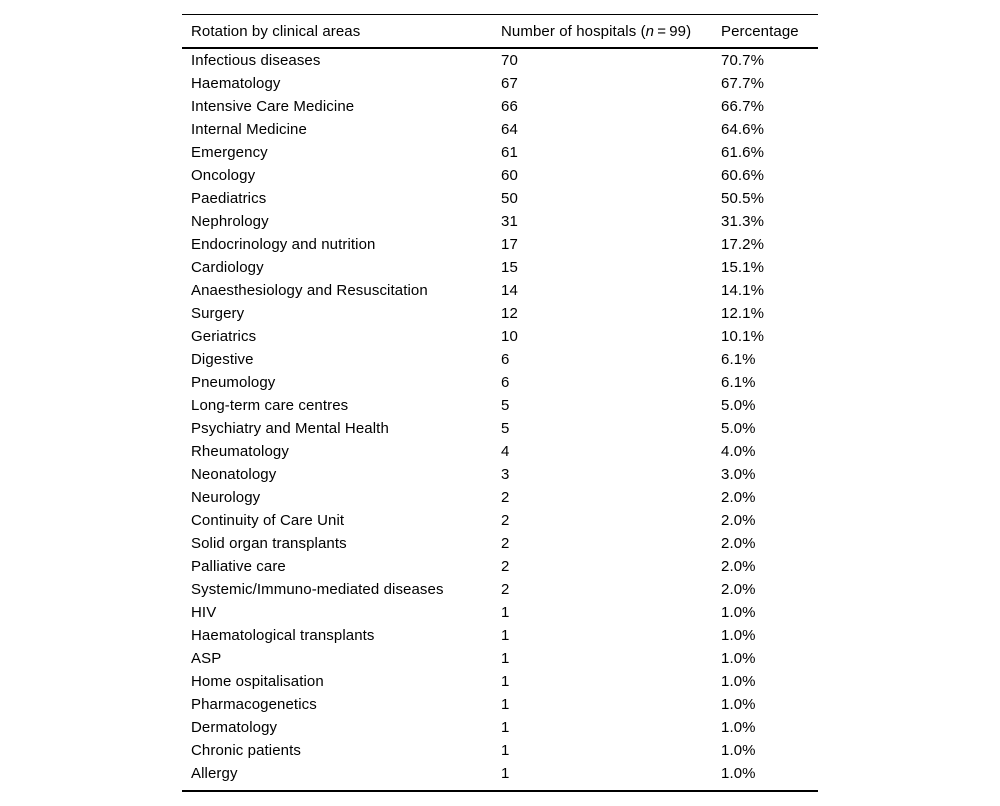 This screenshot has width=1000, height=806. Describe the element at coordinates (500, 451) in the screenshot. I see `table-row: Rheumatology 4 4.0%` at that location.